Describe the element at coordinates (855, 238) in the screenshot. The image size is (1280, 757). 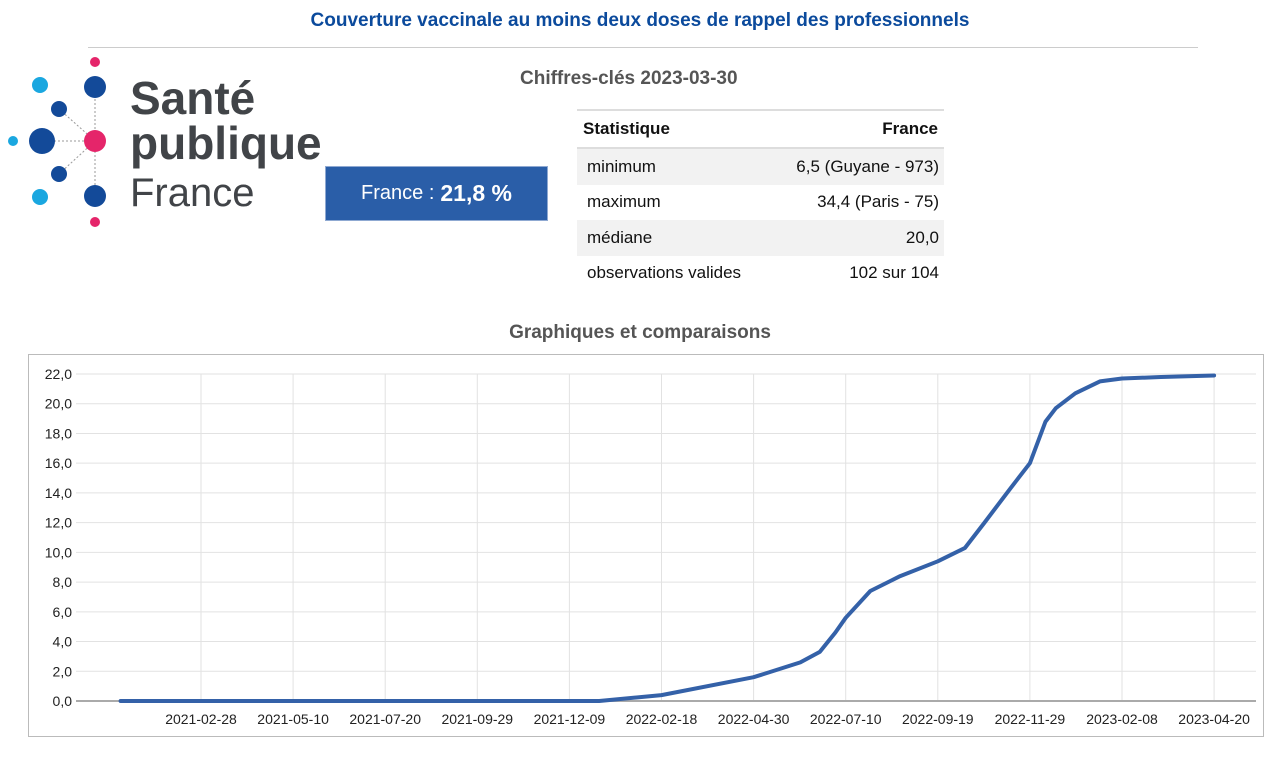
I see `stat-value: 20,0` at that location.